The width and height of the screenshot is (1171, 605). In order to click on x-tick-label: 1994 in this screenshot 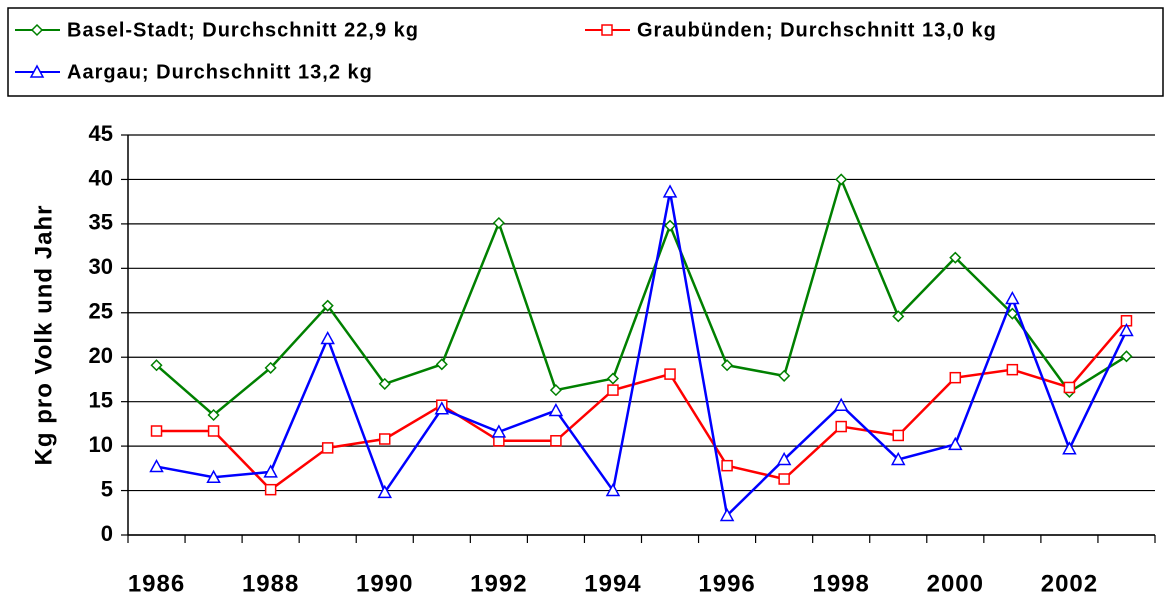, I will do `click(612, 583)`.